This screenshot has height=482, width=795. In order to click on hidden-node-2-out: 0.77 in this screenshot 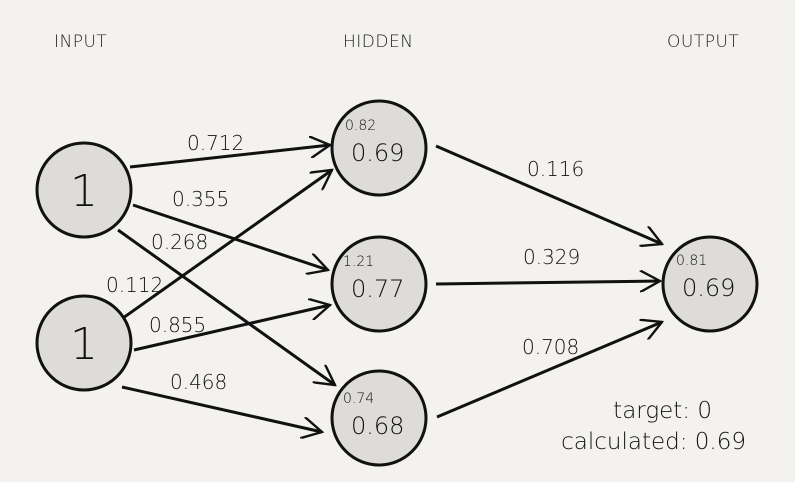, I will do `click(377, 289)`.